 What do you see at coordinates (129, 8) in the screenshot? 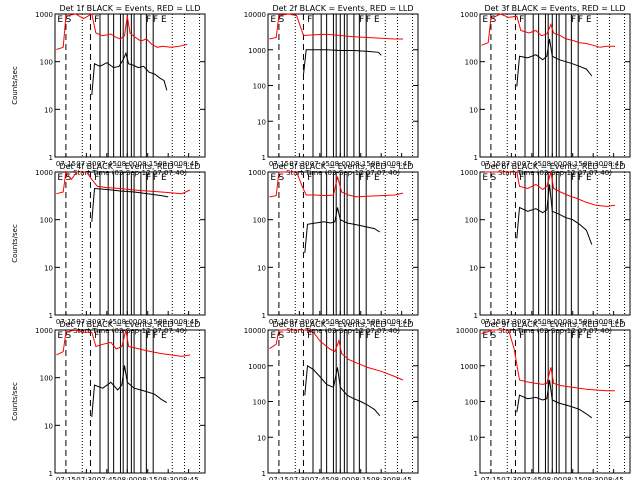
I see `chart-title: Det 1f BLACK = Events, RED = LLD` at bounding box center [129, 8].